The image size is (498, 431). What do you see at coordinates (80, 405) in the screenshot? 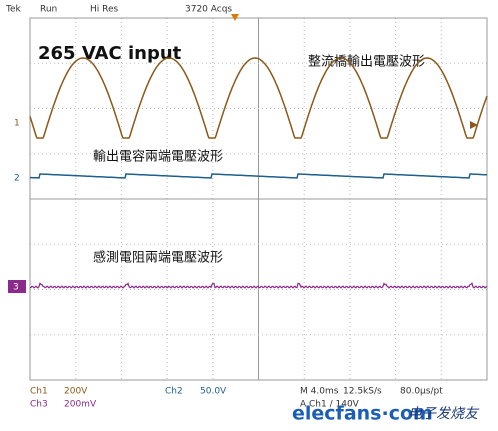
I see `ch3-scale: 200mV` at bounding box center [80, 405].